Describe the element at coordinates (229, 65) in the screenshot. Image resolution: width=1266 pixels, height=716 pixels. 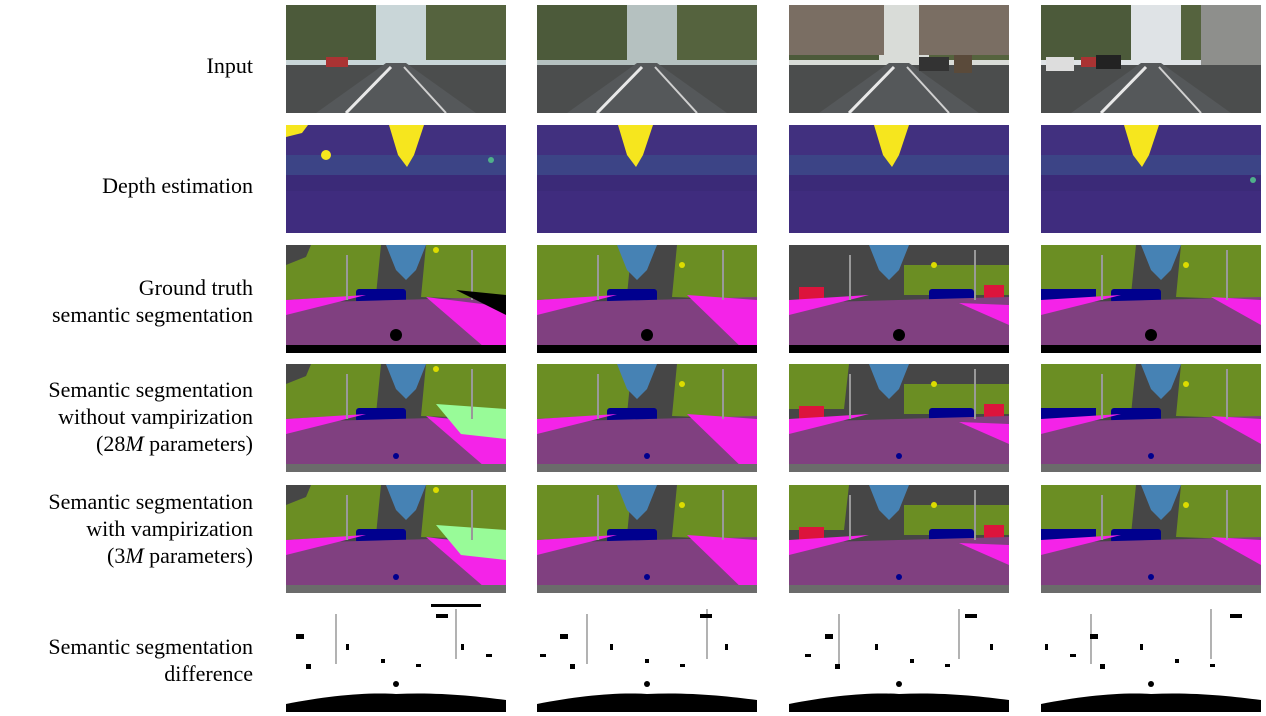
I see `row-label-input: Input` at that location.